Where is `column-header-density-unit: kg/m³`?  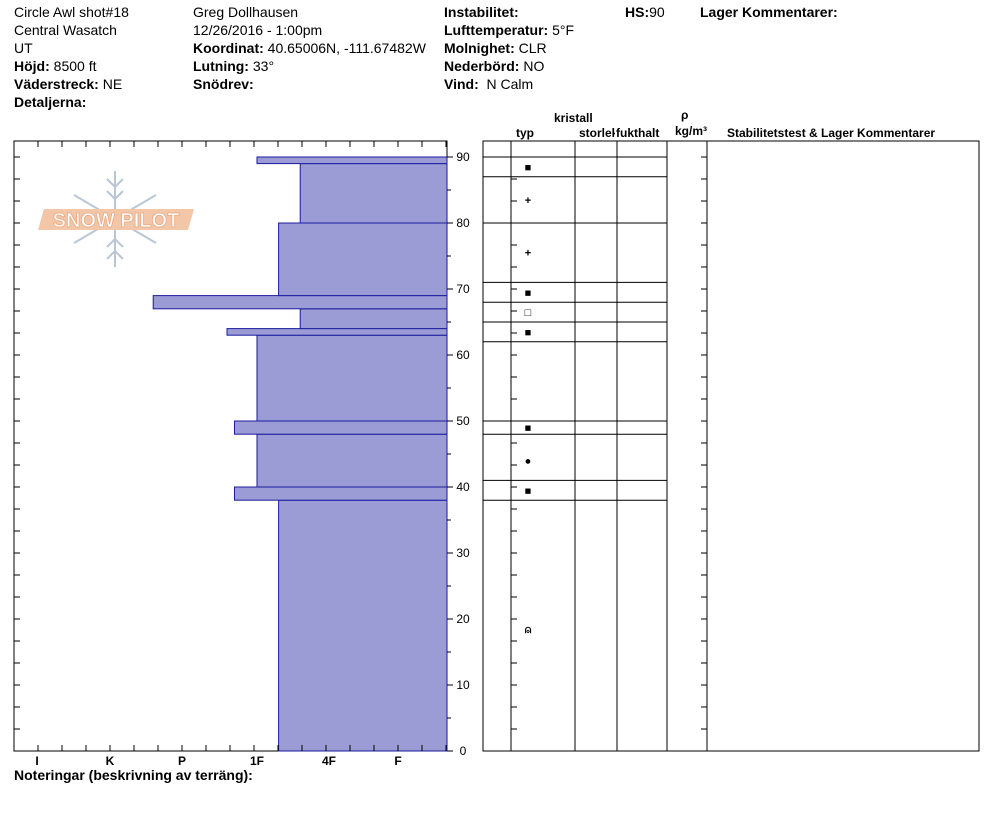
column-header-density-unit: kg/m³ is located at coordinates (691, 131).